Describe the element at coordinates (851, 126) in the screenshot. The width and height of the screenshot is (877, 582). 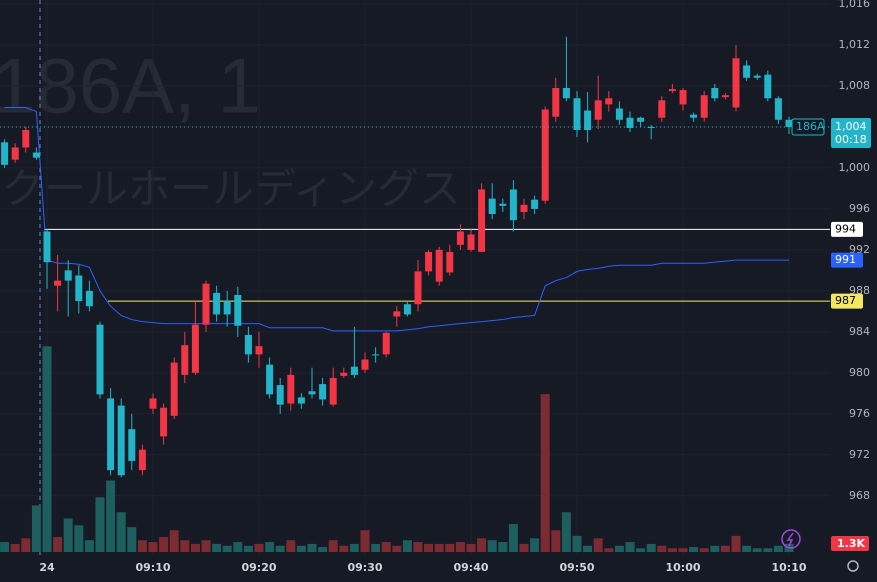
I see `last-price-label: 1,004` at that location.